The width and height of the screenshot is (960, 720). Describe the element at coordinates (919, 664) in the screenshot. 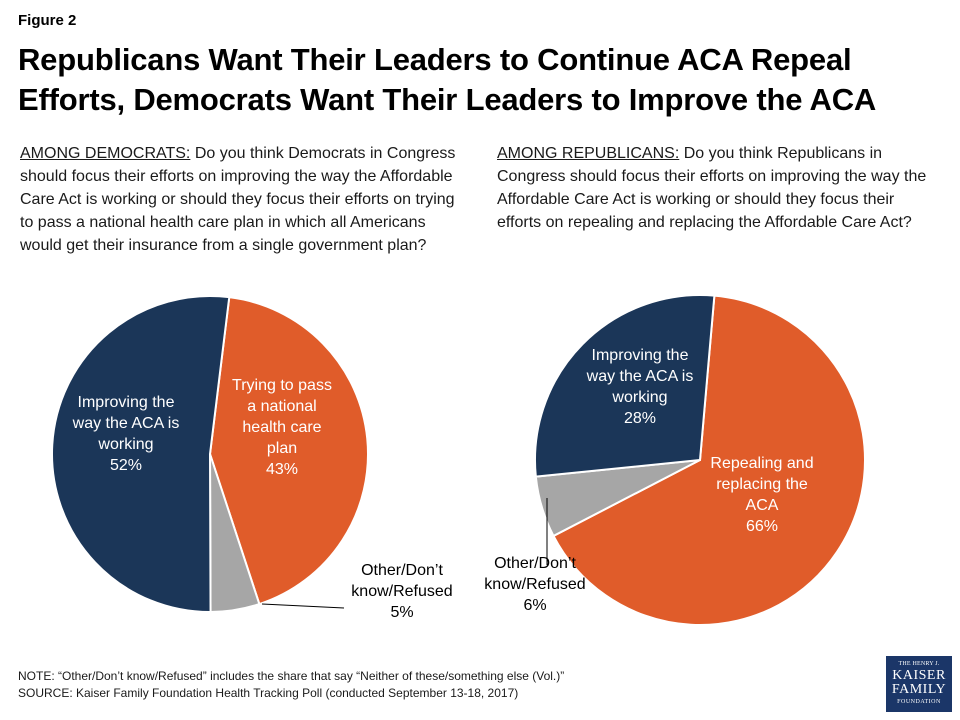

I see `logo-line-1: THE HENRY J.` at that location.